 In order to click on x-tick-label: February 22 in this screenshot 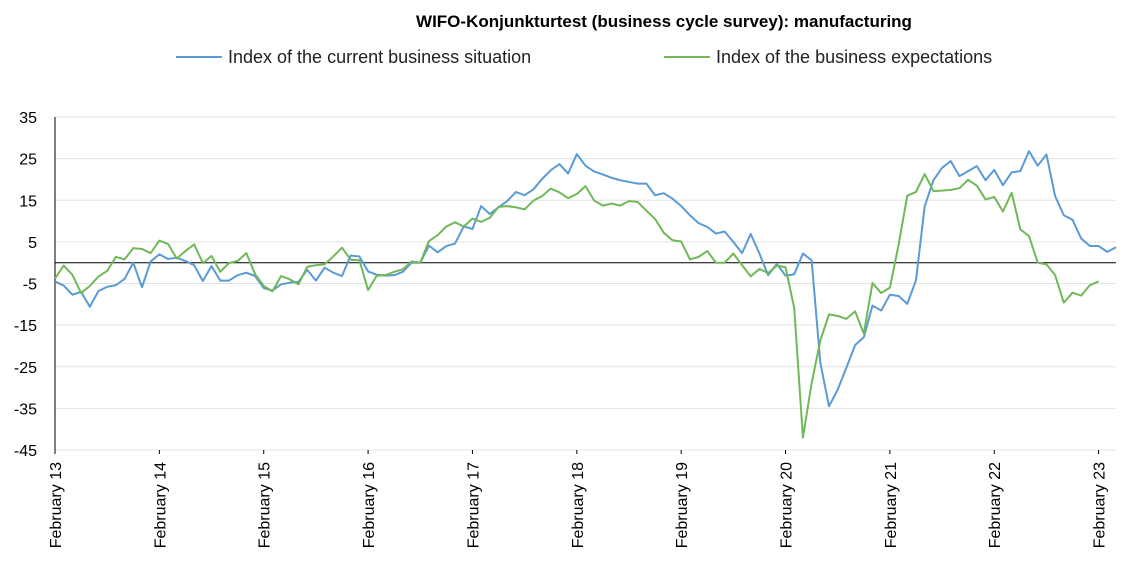, I will do `click(995, 505)`.